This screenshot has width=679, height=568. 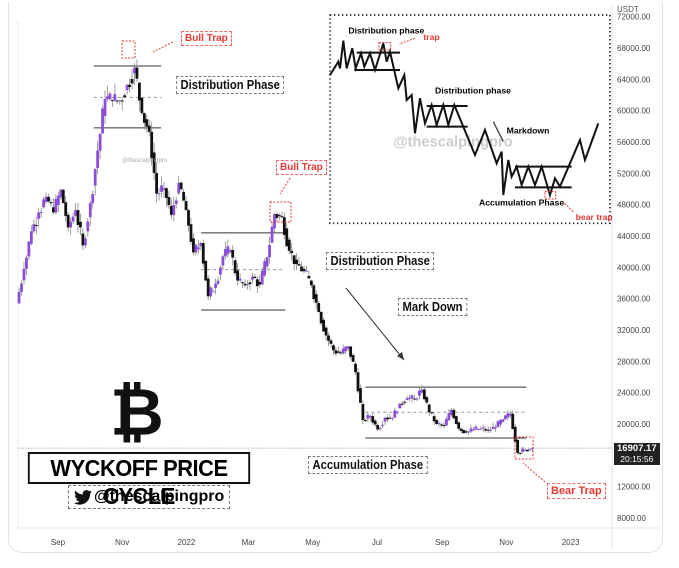 I want to click on markdown-arrow, so click(x=375, y=324).